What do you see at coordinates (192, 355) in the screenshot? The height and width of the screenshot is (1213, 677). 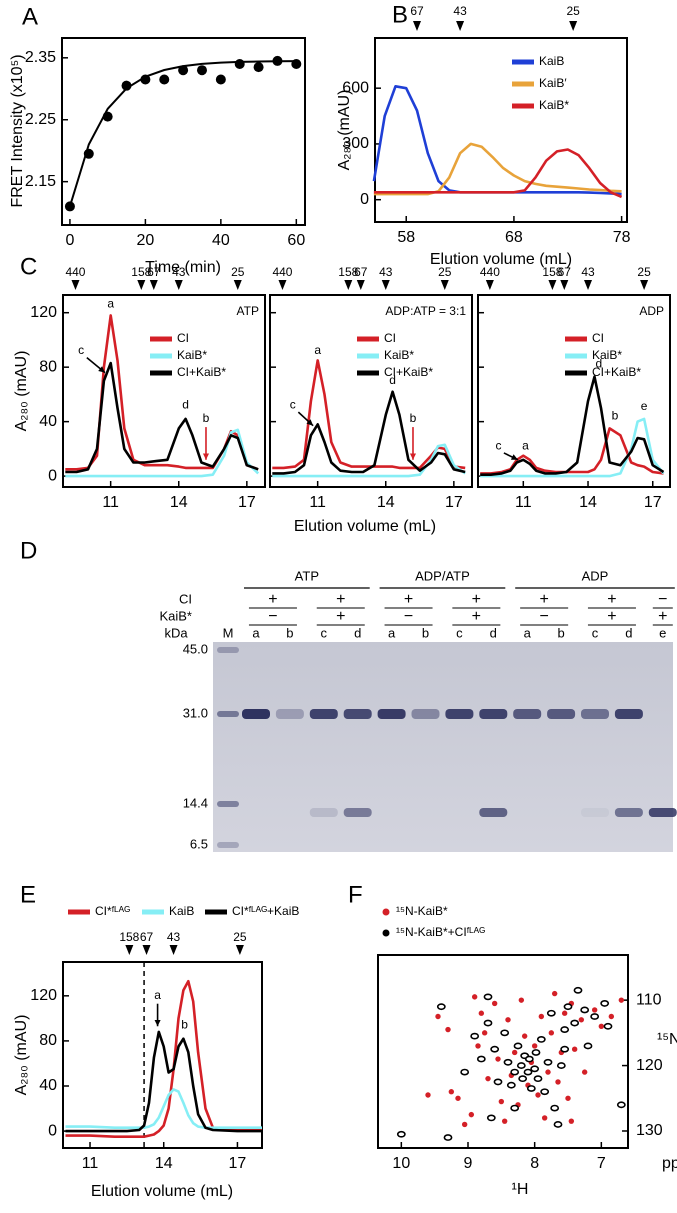 I see `legend-label: KaiB*` at bounding box center [192, 355].